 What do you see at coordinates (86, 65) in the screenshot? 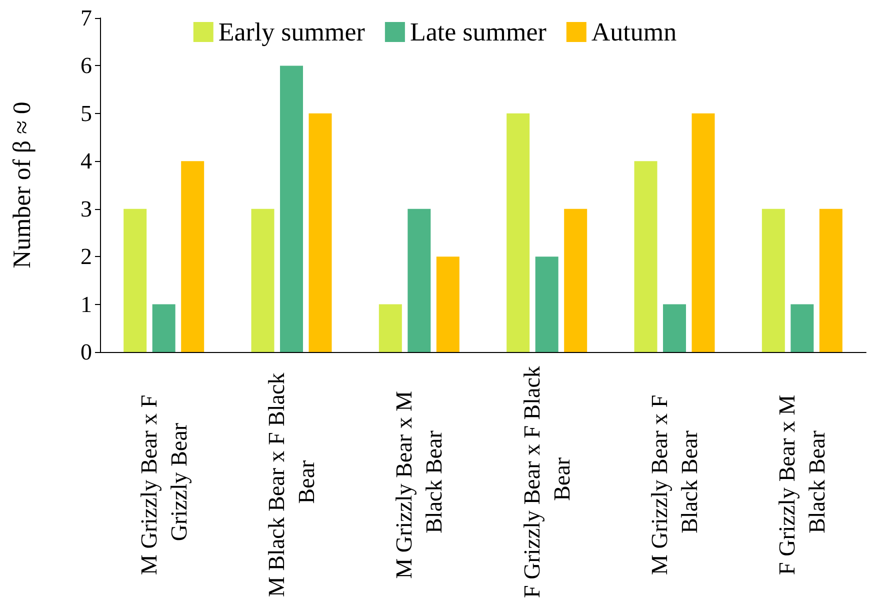
I see `y-tick-label: 6` at bounding box center [86, 65].